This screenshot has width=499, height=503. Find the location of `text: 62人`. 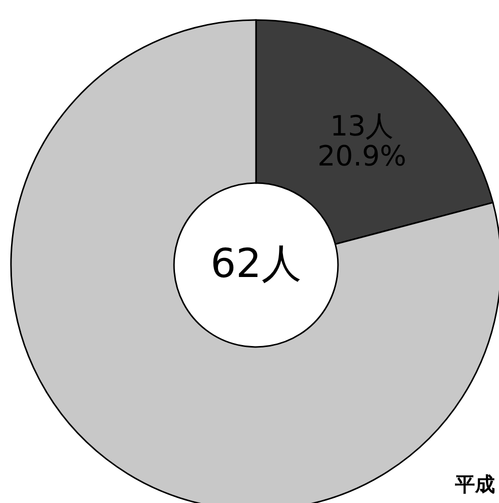

text: 62人 is located at coordinates (256, 264).